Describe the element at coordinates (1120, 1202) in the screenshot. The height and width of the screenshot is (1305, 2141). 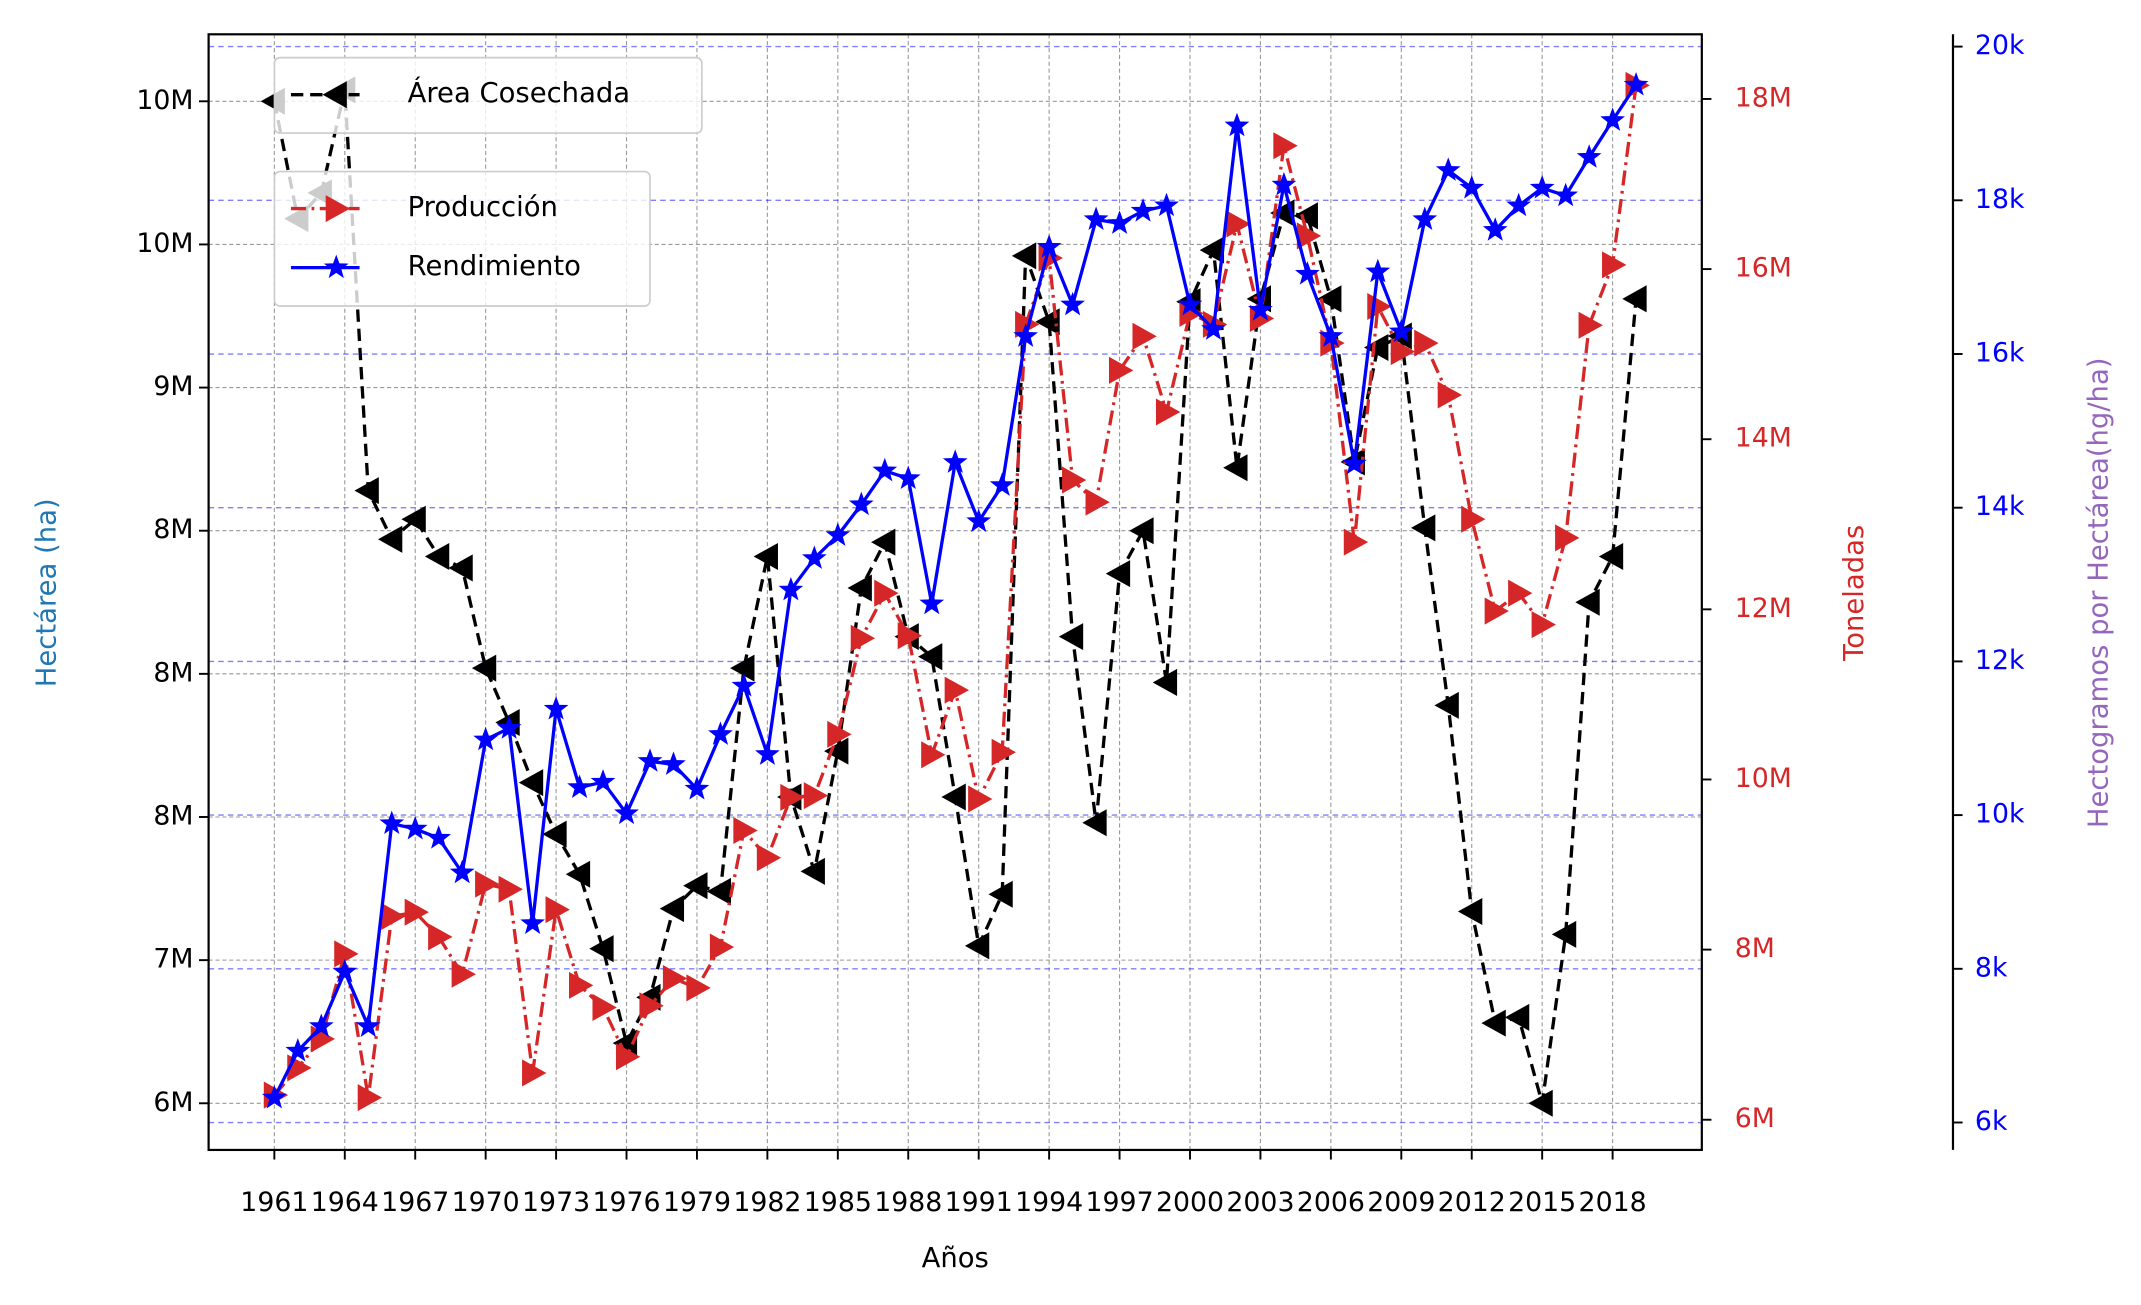
I see `x-tick-label: 1997` at that location.